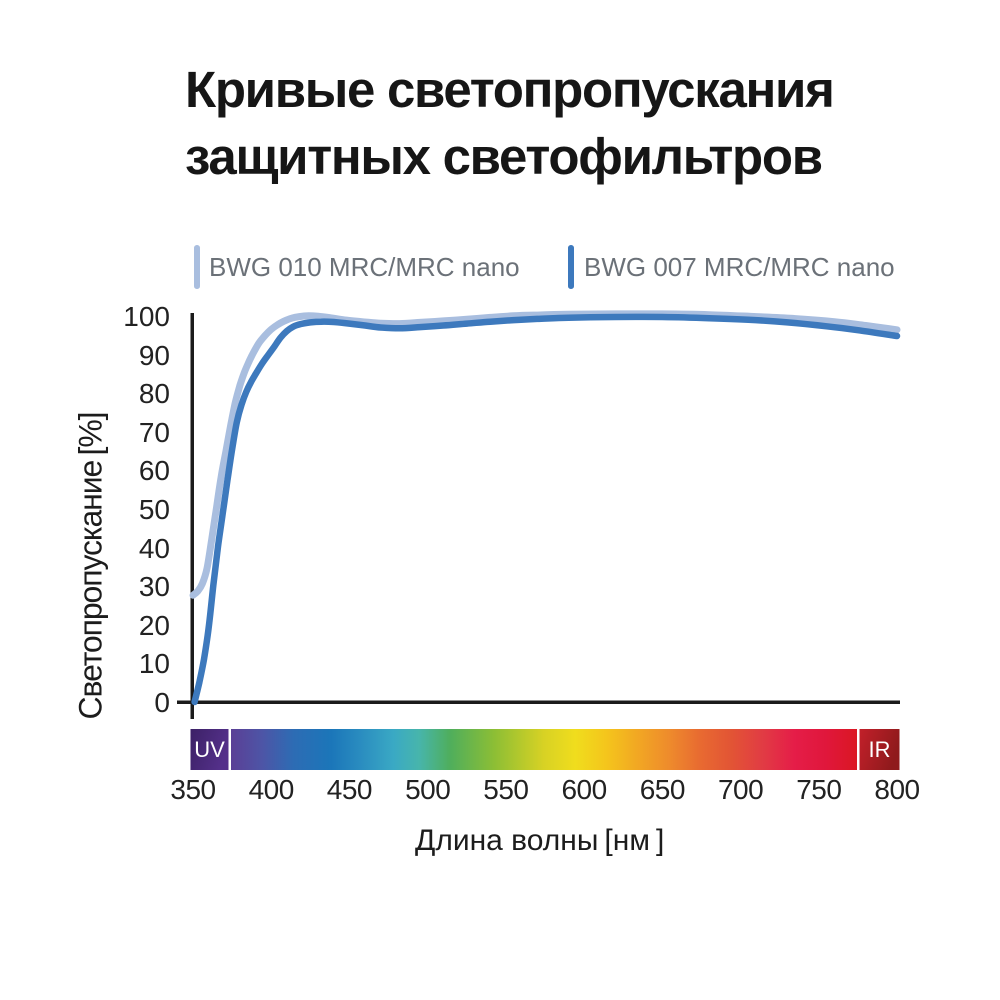 This screenshot has height=1000, width=1000. Describe the element at coordinates (209, 749) in the screenshot. I see `svg-text: UV` at that location.